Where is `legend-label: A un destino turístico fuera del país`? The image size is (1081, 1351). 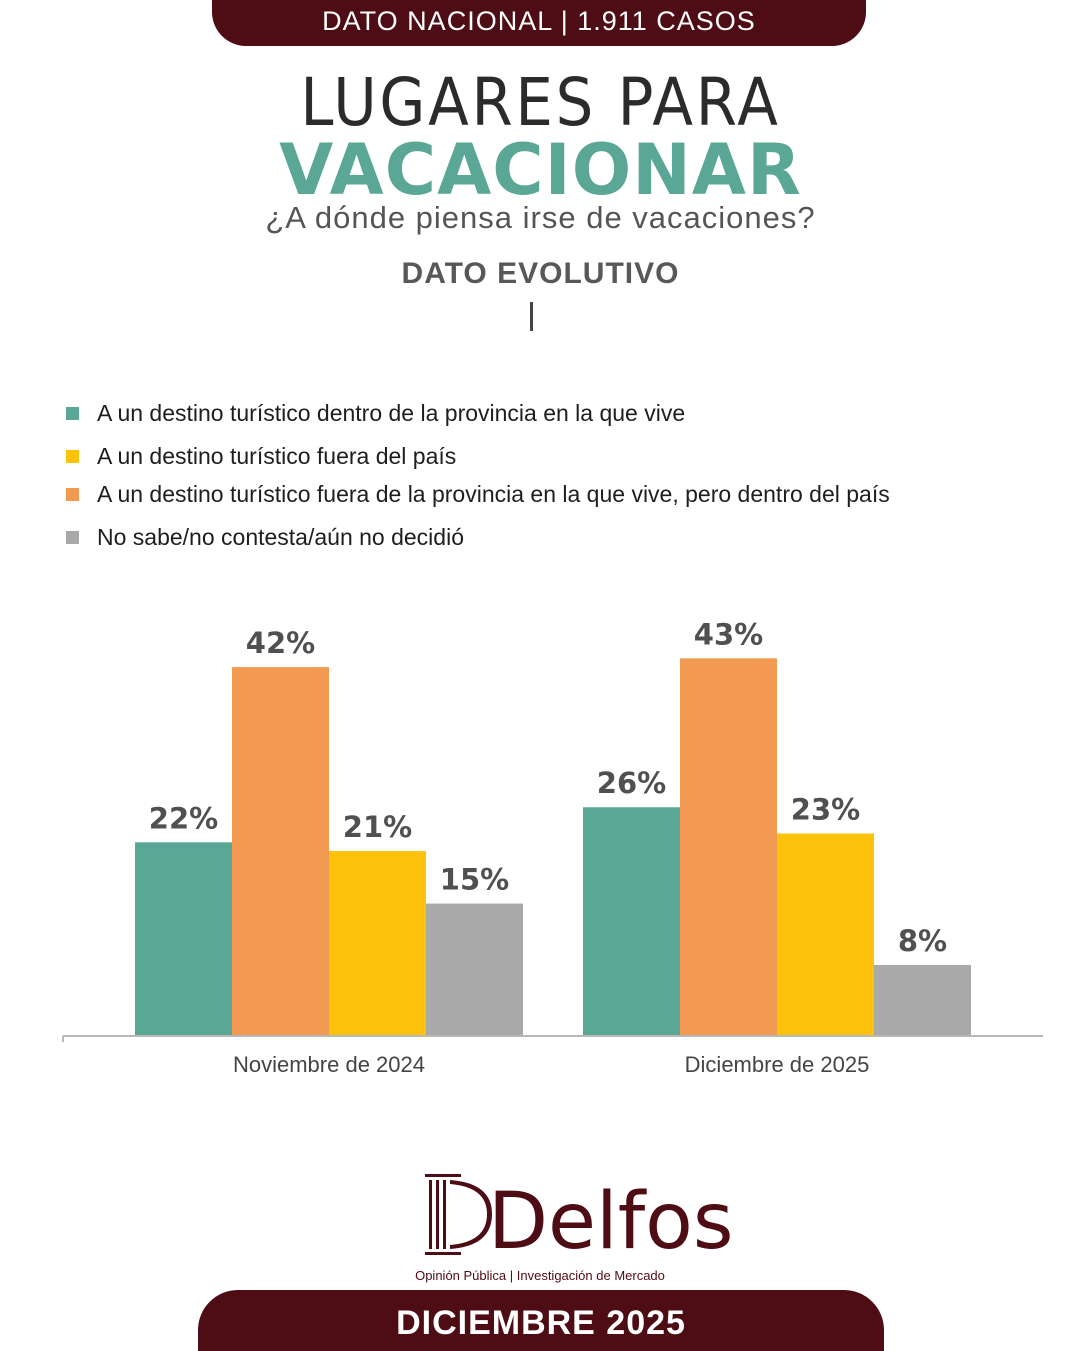
legend-label: A un destino turístico fuera del país is located at coordinates (277, 456).